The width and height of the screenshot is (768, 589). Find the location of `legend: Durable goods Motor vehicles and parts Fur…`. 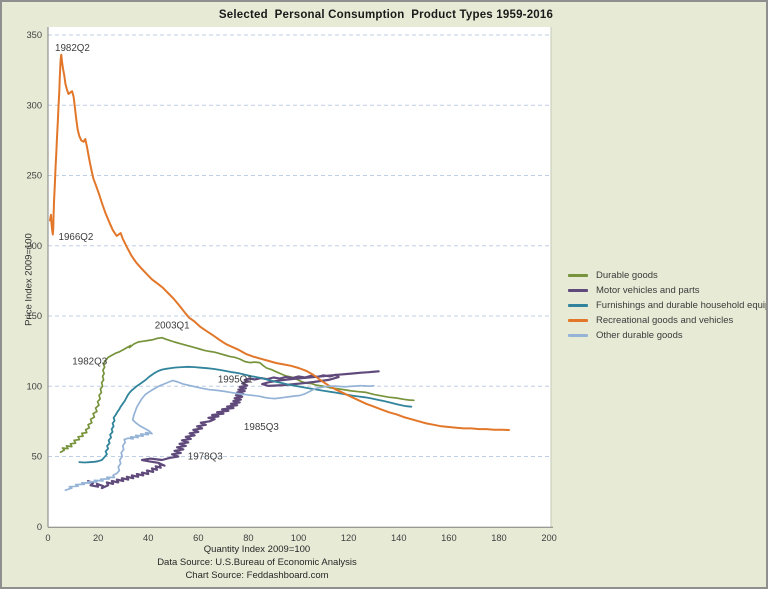

legend: Durable goods Motor vehicles and parts Fur… is located at coordinates (667, 305).